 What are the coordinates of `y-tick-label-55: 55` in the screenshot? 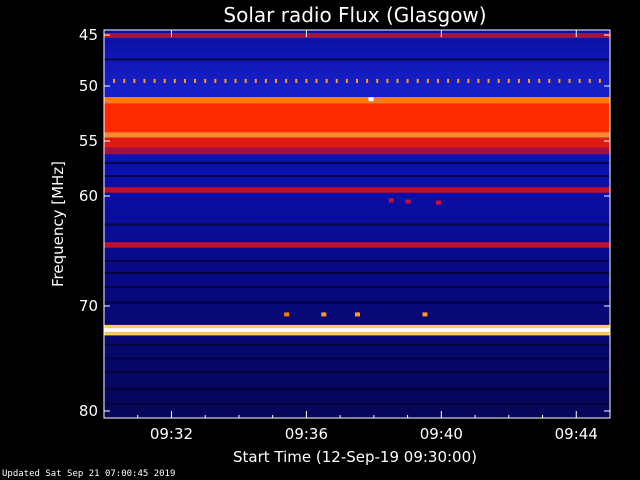 It's located at (88, 141).